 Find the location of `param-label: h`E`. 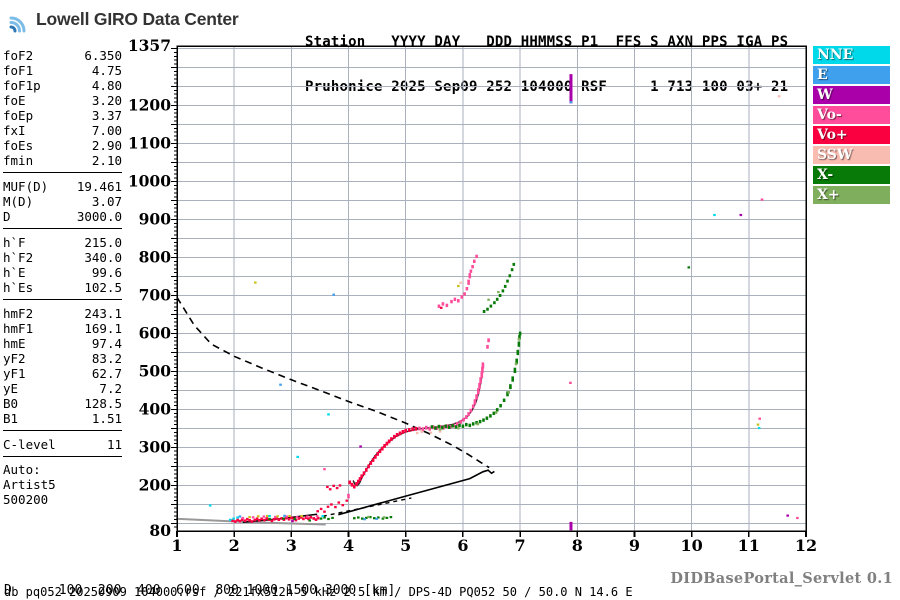

param-label: h`E is located at coordinates (14, 272).